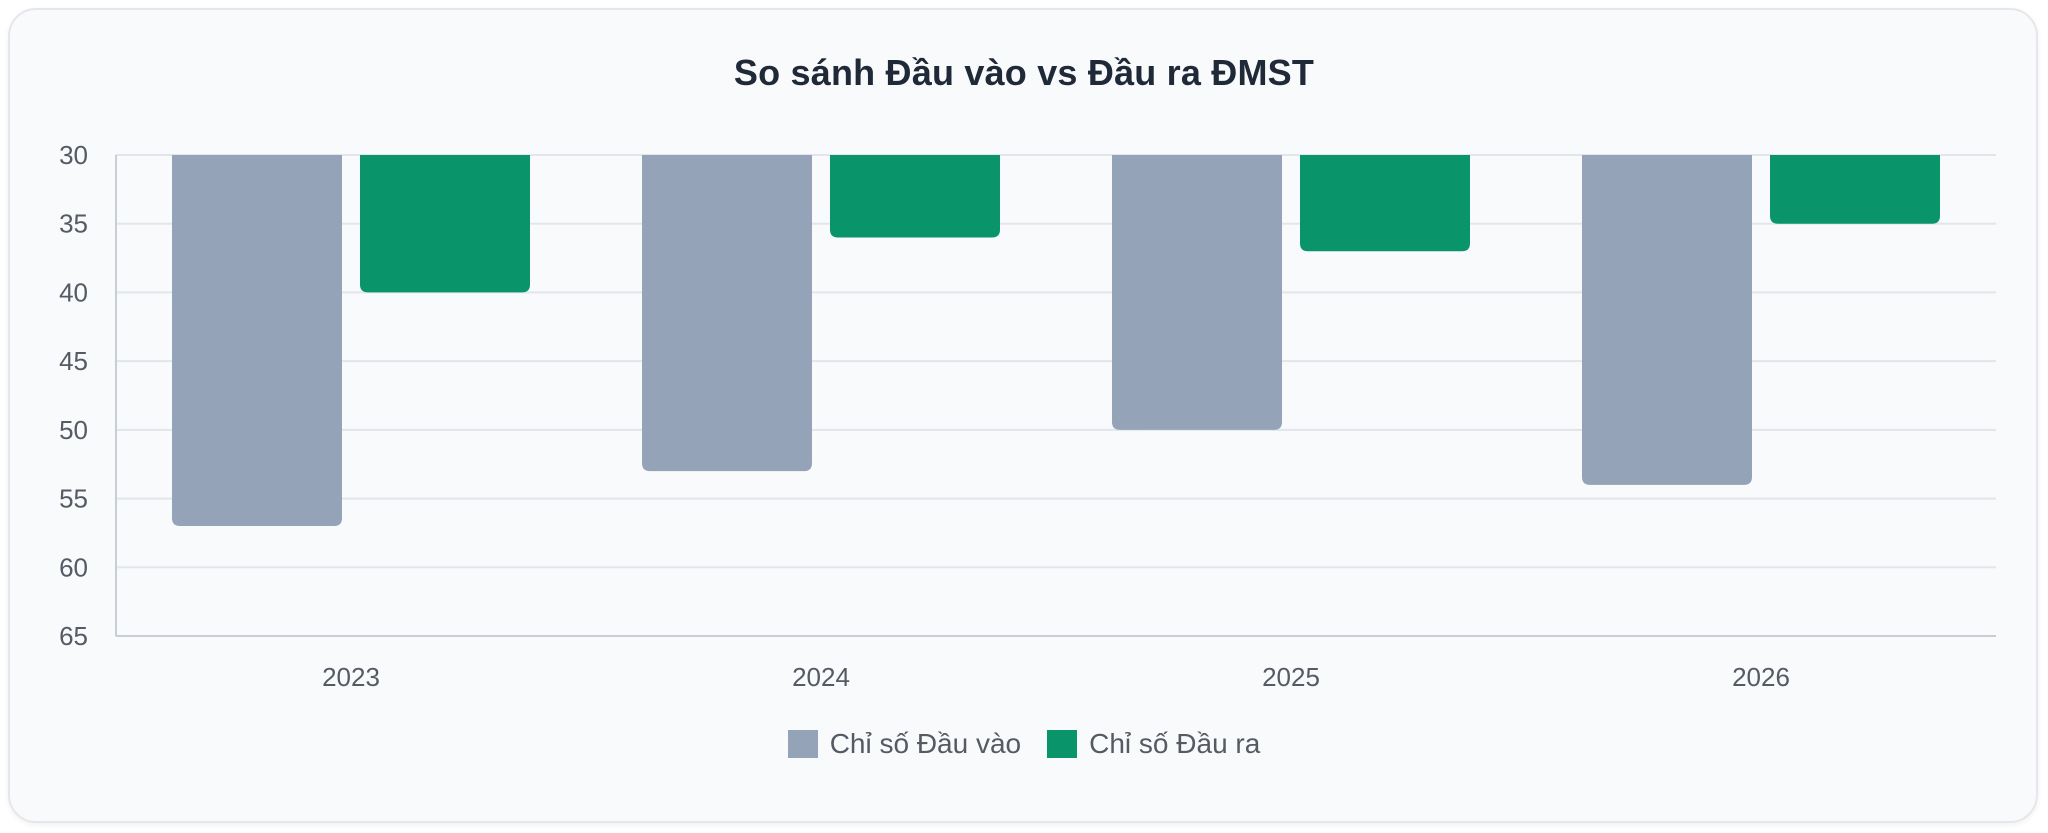 The image size is (2048, 833). What do you see at coordinates (73, 155) in the screenshot?
I see `y-tick-label: 30` at bounding box center [73, 155].